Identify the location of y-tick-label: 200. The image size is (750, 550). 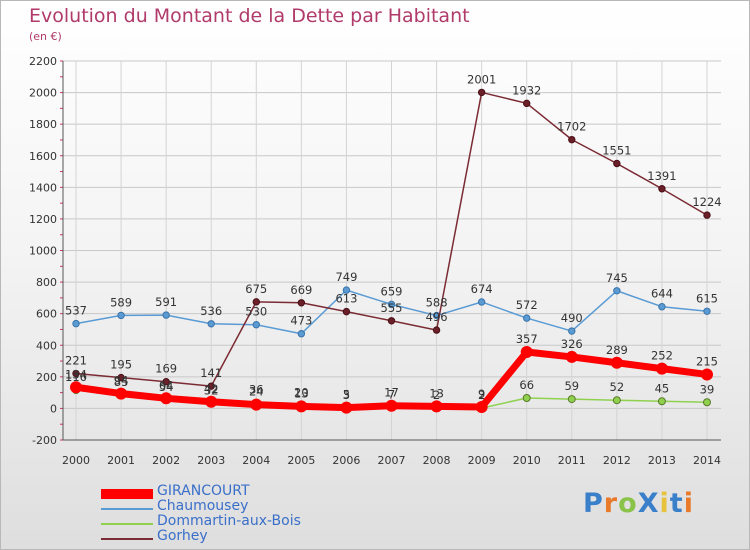
(46, 377).